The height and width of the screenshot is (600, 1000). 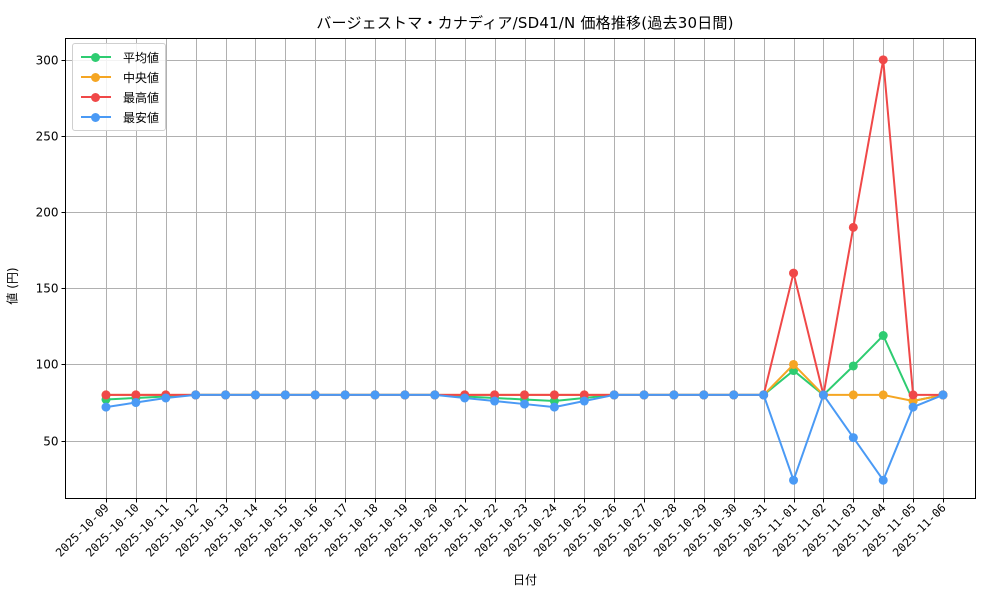 I want to click on legend-item-median: 中央値, so click(x=119, y=77).